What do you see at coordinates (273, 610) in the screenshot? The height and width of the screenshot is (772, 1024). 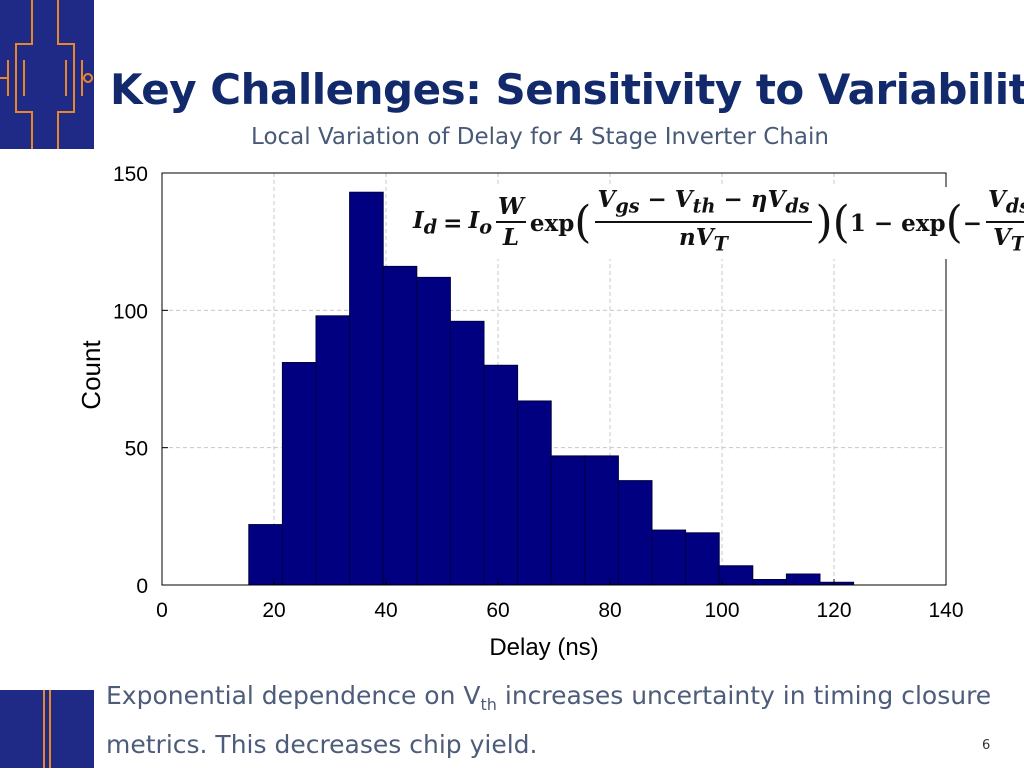 I see `x-tick-label: 20` at bounding box center [273, 610].